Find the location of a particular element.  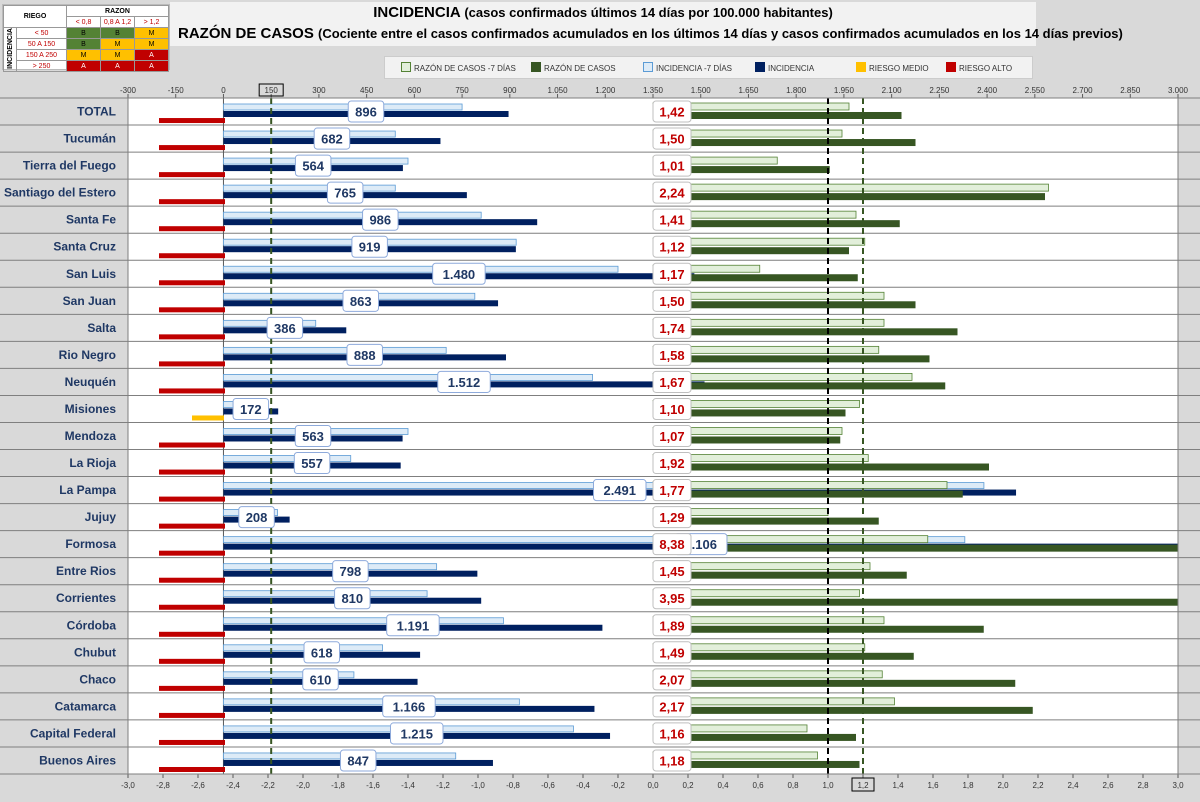

razon-data-label: 1,92 is located at coordinates (671, 463).